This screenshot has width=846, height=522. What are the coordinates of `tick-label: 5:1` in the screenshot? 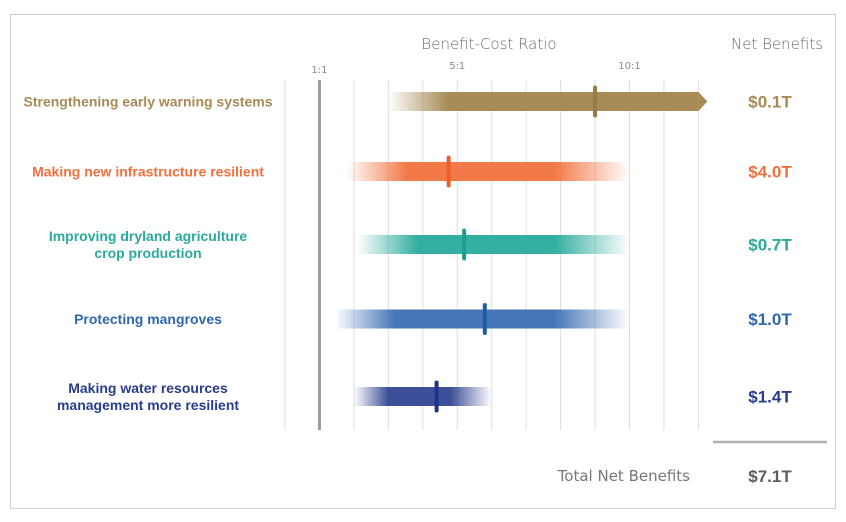 It's located at (457, 66).